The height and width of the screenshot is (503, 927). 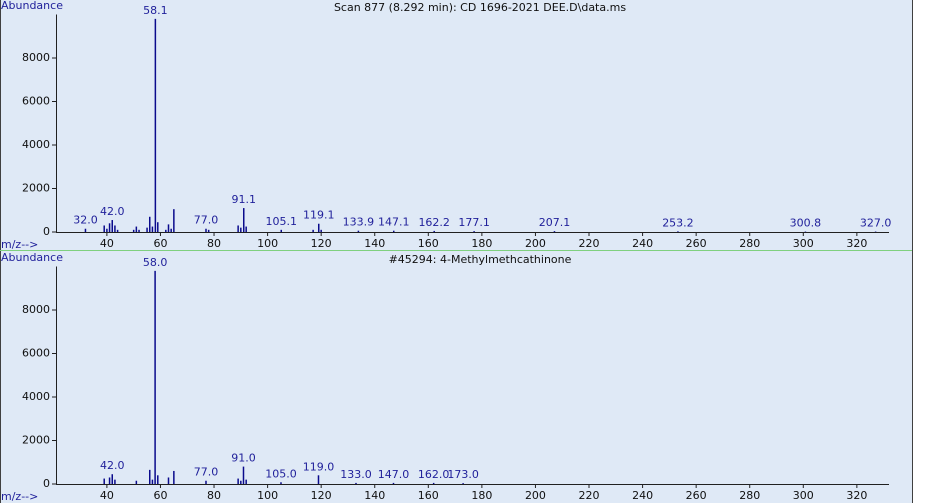 I want to click on peak-label: 207.1, so click(x=555, y=222).